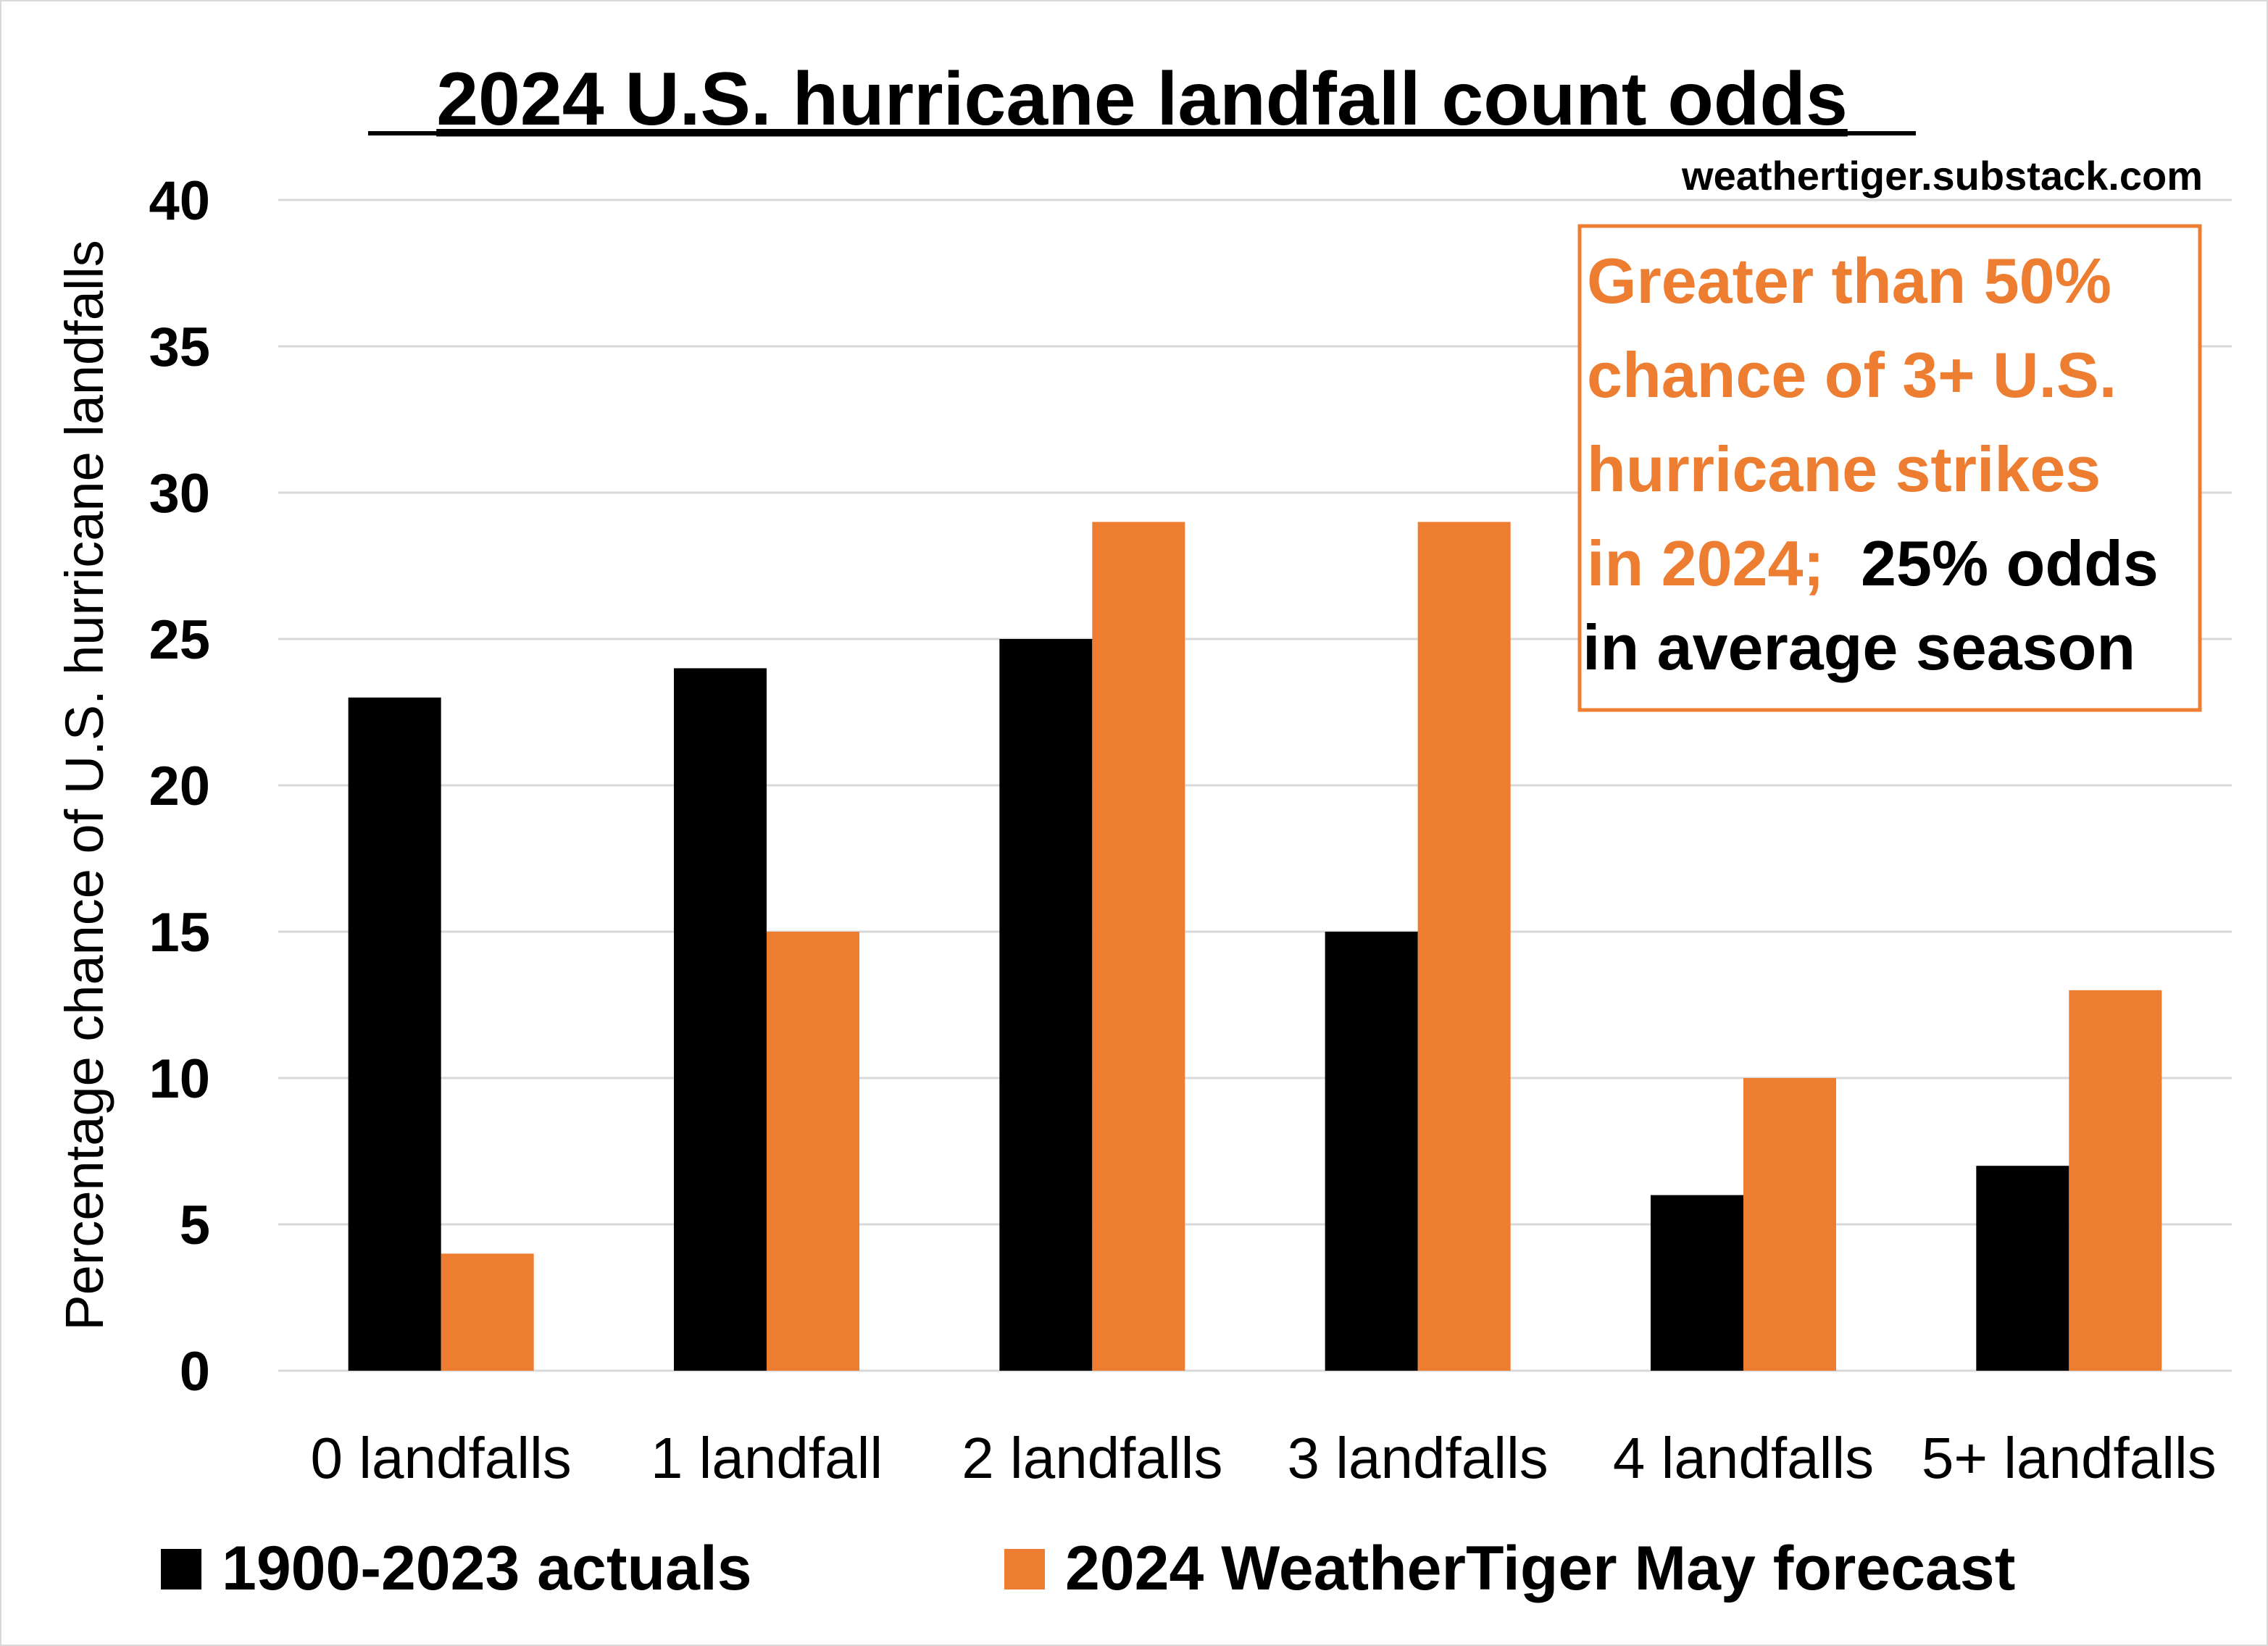  Describe the element at coordinates (179, 1079) in the screenshot. I see `y-tick-label: 10` at that location.